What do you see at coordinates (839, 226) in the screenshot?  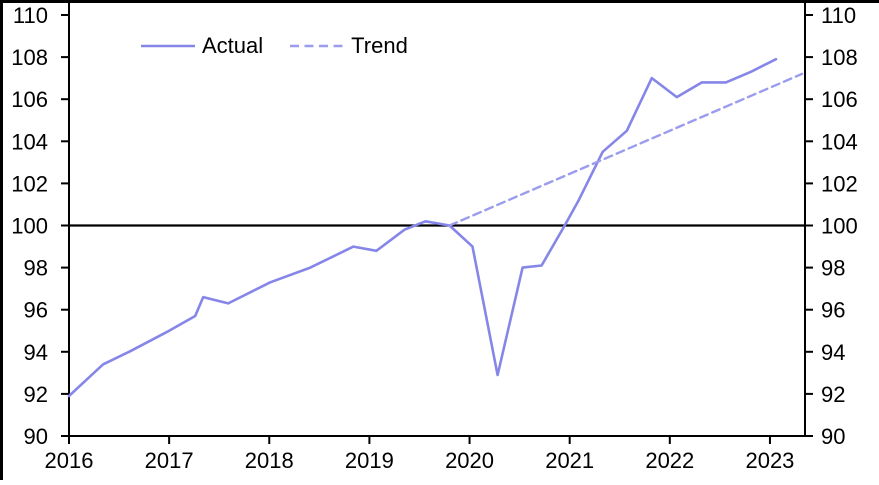 I see `y-axis-tick-label-right: 100` at bounding box center [839, 226].